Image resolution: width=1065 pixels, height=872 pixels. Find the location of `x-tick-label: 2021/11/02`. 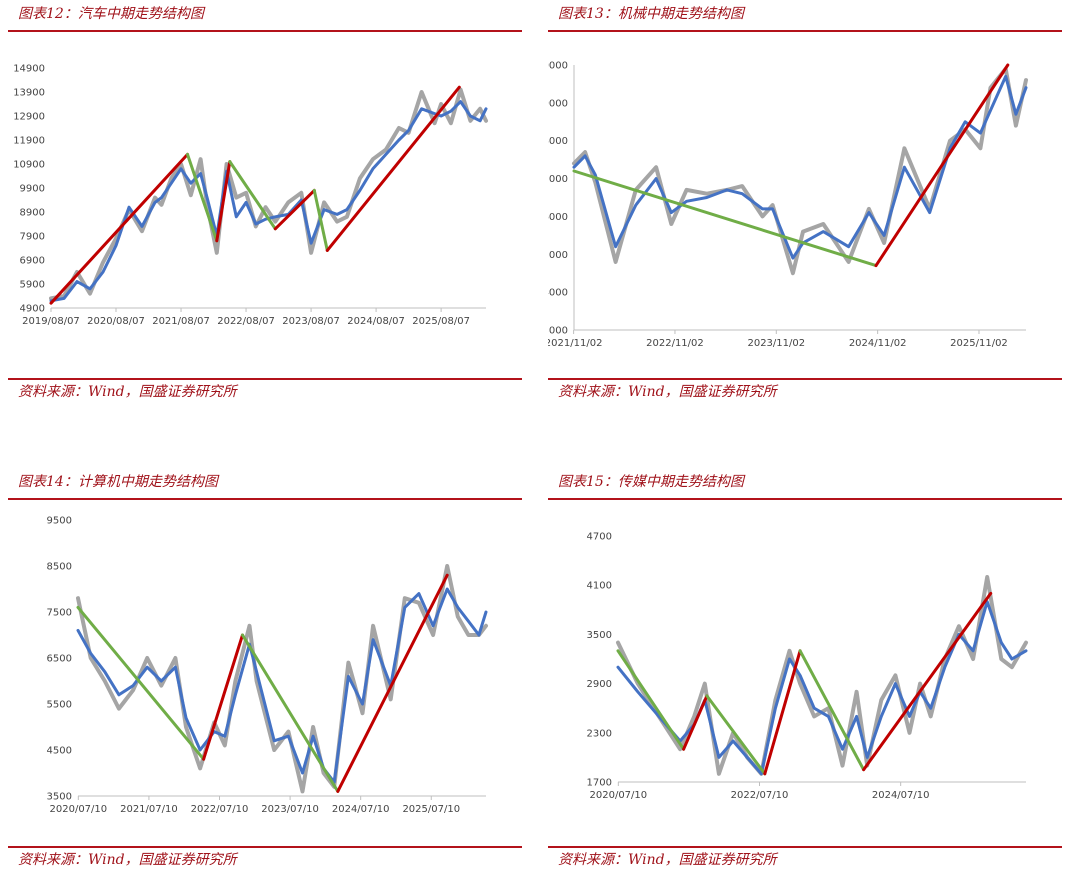

x-tick-label: 2021/11/02 is located at coordinates (575, 343).